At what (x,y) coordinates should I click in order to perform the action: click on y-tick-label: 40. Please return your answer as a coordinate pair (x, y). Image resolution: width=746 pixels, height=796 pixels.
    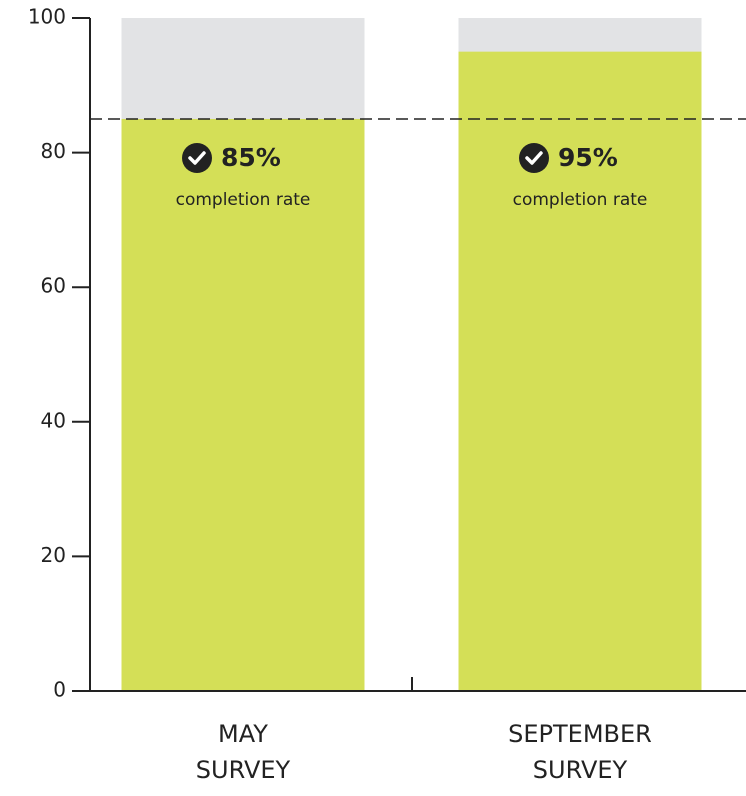
    Looking at the image, I should click on (53, 420).